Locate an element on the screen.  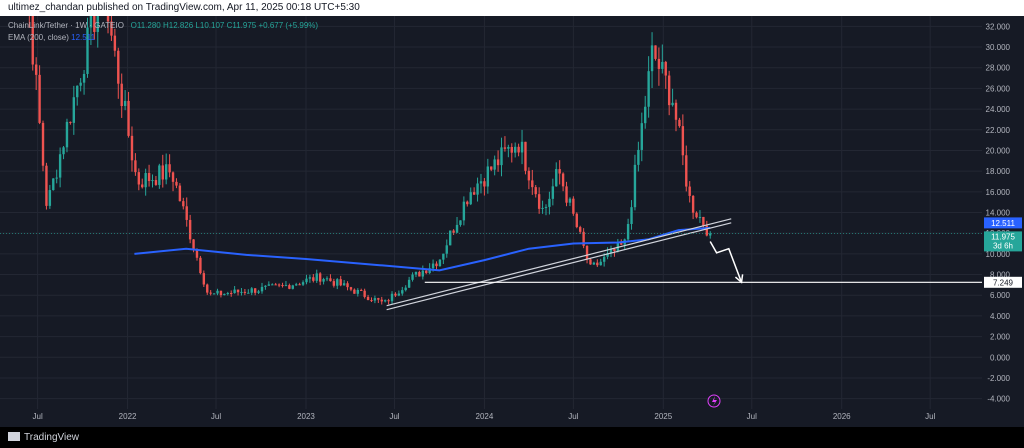
y-tick-label: 18.000 is located at coordinates (998, 171).